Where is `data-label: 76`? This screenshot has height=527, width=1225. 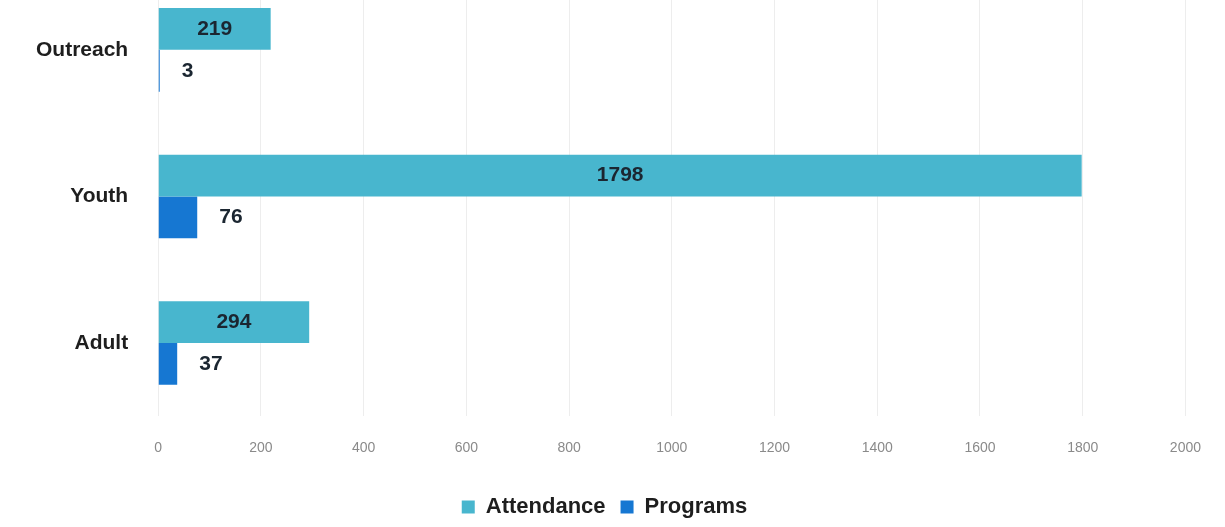 data-label: 76 is located at coordinates (231, 216).